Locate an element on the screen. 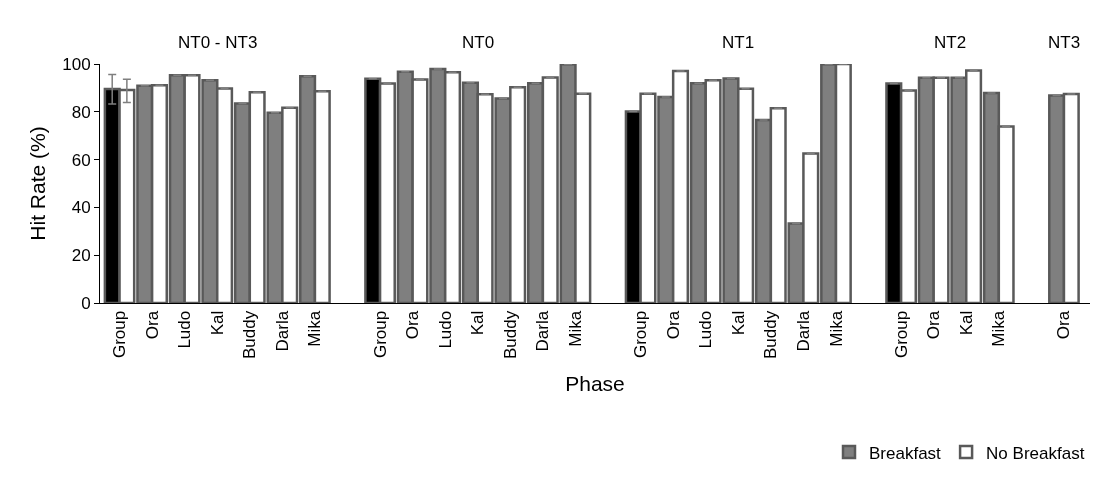 This screenshot has height=482, width=1112. text: NT1 is located at coordinates (738, 42).